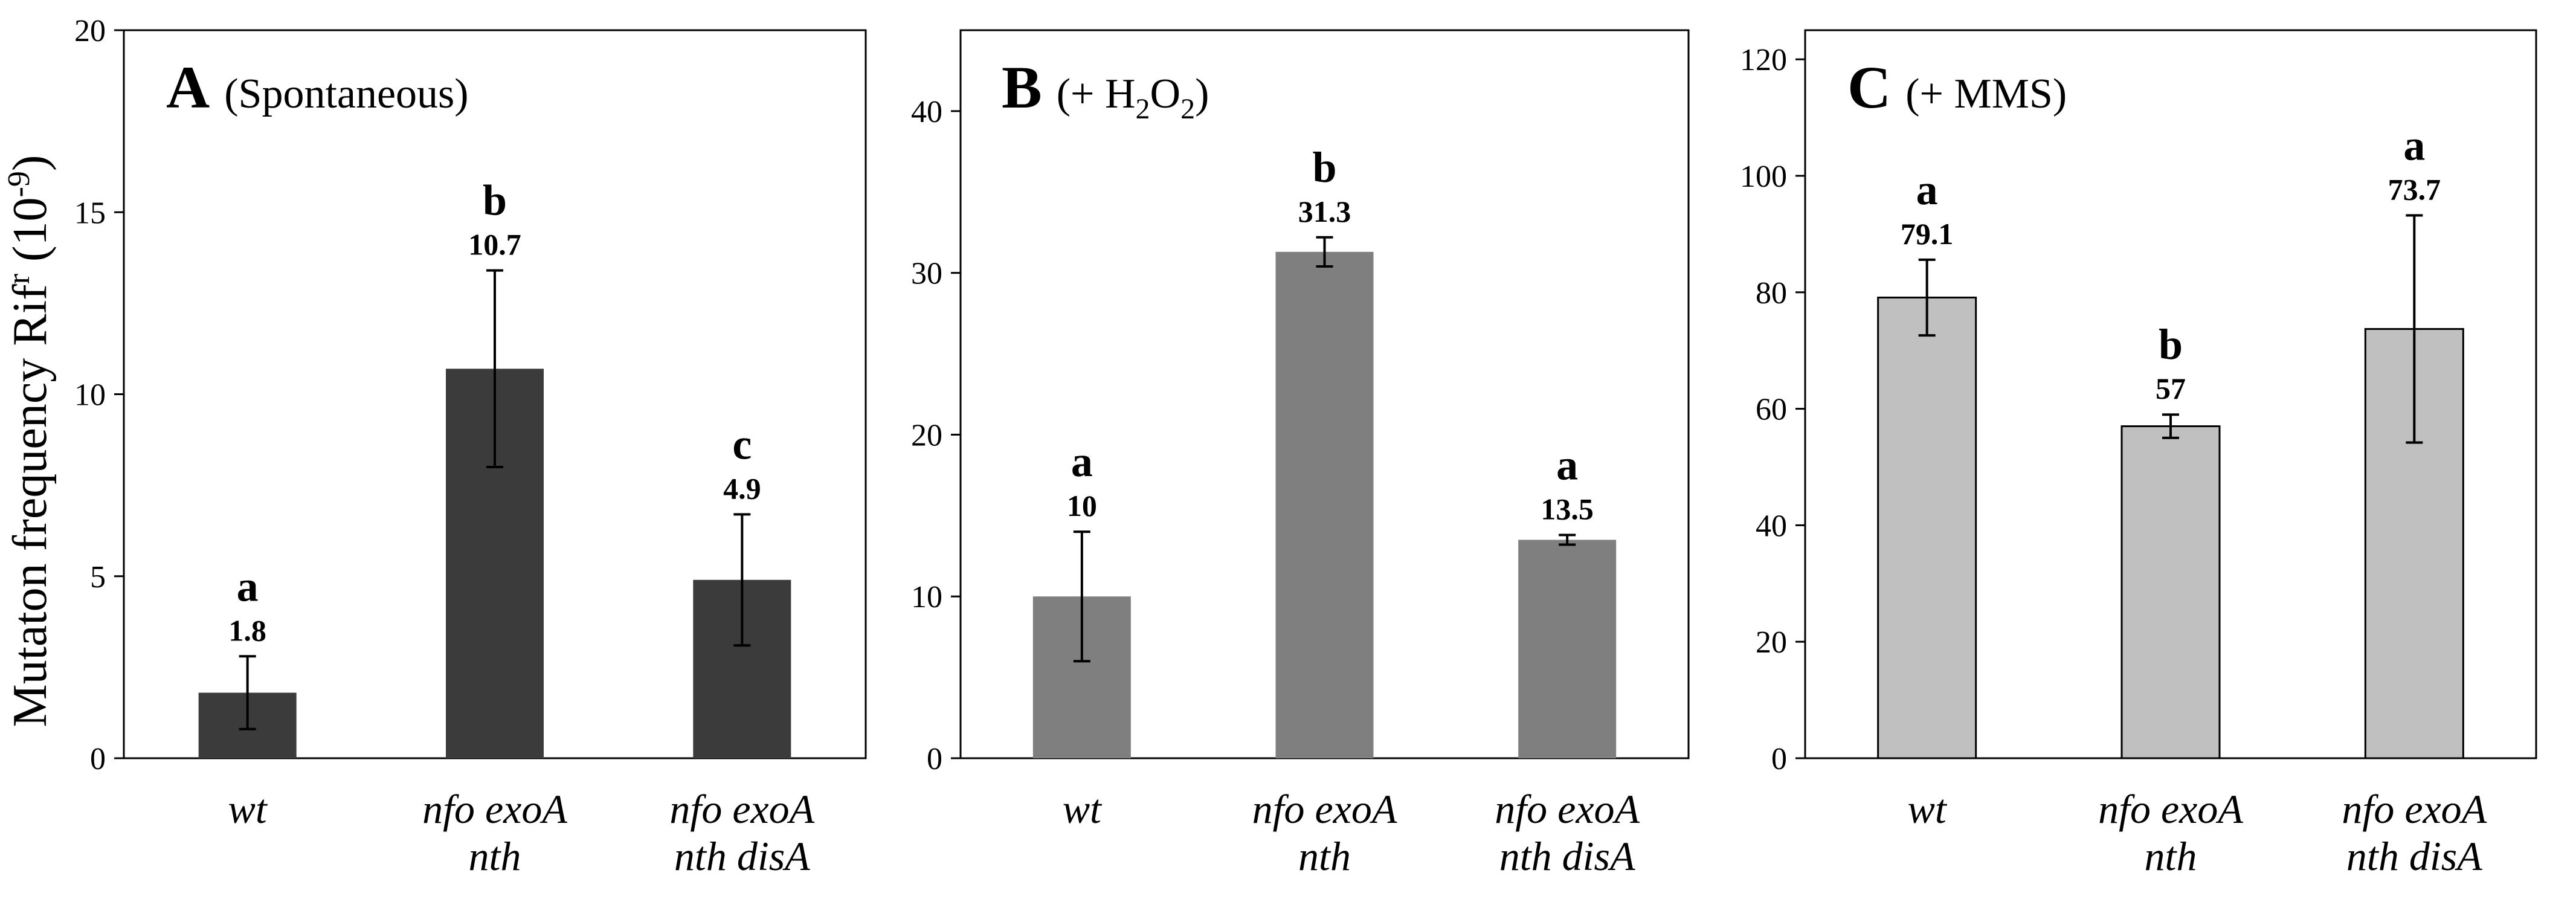 The image size is (2576, 899). Describe the element at coordinates (1764, 60) in the screenshot. I see `y-tick-label: 120` at that location.